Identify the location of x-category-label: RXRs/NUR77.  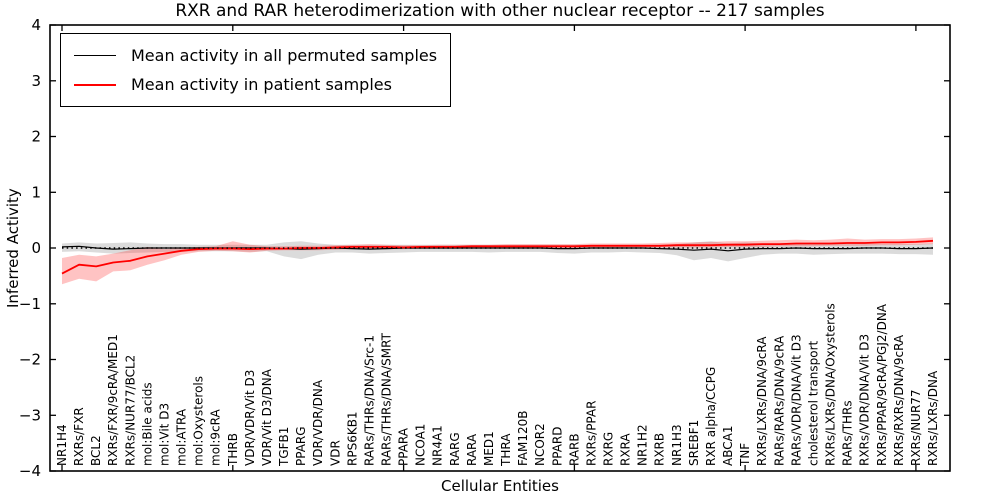
(916, 427).